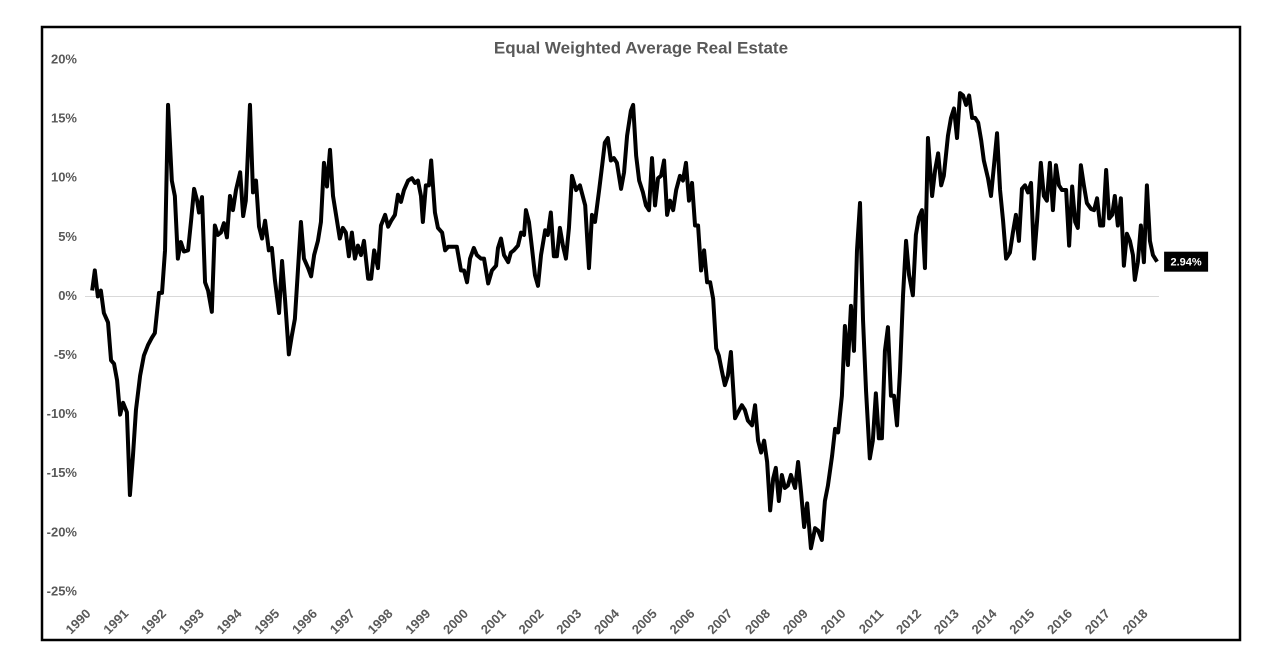  Describe the element at coordinates (67, 295) in the screenshot. I see `y-tick-label: 0%` at that location.